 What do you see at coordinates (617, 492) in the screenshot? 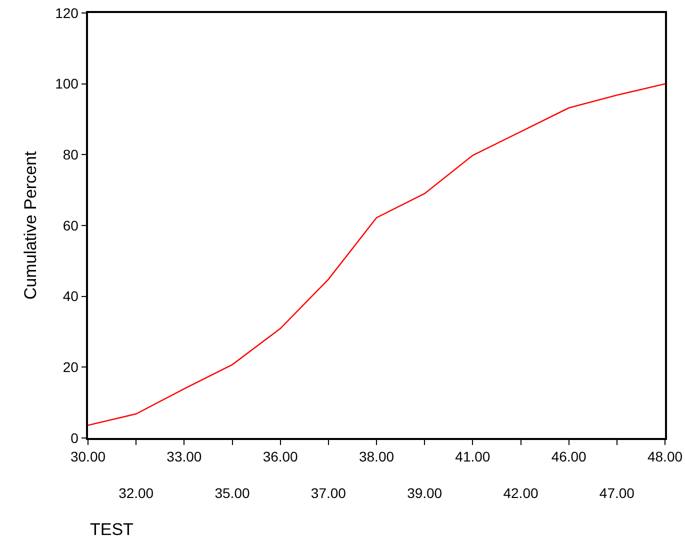
I see `x-tick-label: 47.00` at bounding box center [617, 492].